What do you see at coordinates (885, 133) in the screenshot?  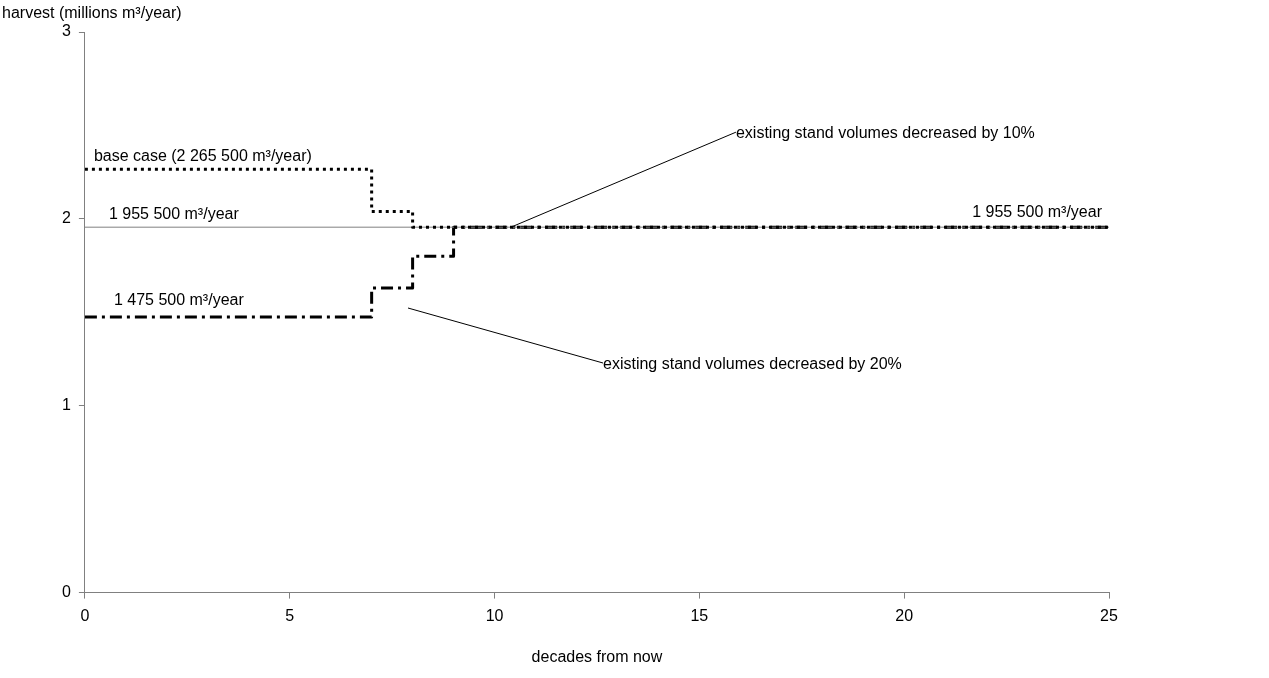 I see `annotation: existing stand volumes decreased by 10%` at bounding box center [885, 133].